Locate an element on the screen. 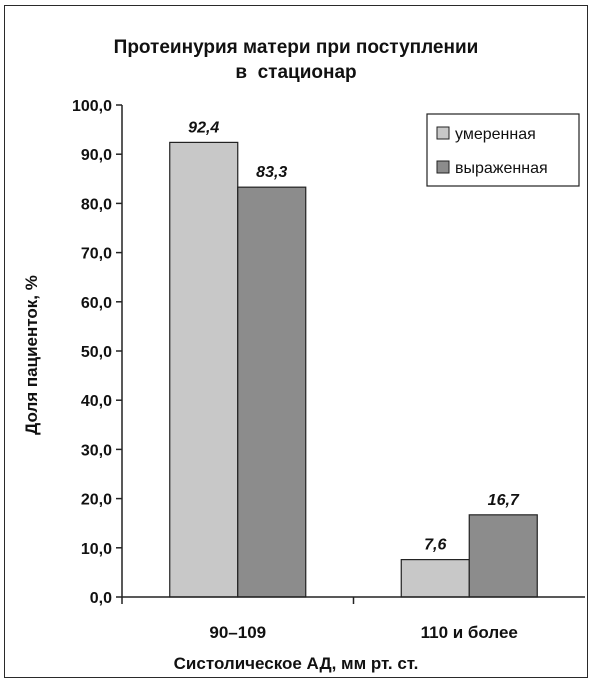 The width and height of the screenshot is (591, 681). y-tick-label: 60,0 is located at coordinates (96, 303).